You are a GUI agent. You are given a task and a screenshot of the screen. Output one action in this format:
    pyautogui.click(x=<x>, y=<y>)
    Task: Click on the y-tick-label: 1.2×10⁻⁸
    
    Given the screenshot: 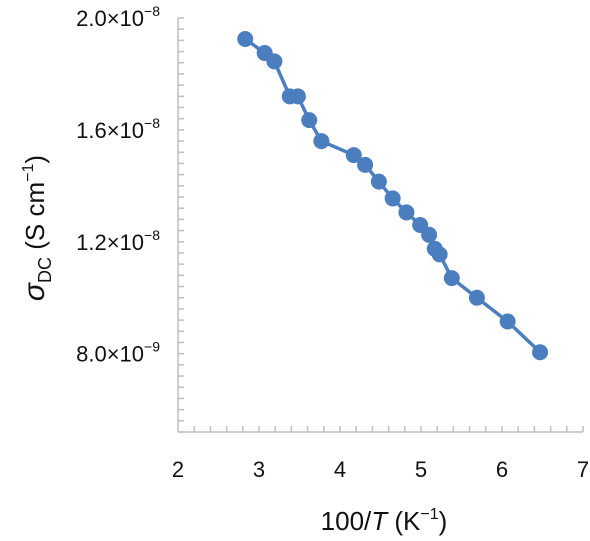 What is the action you would take?
    pyautogui.click(x=118, y=241)
    